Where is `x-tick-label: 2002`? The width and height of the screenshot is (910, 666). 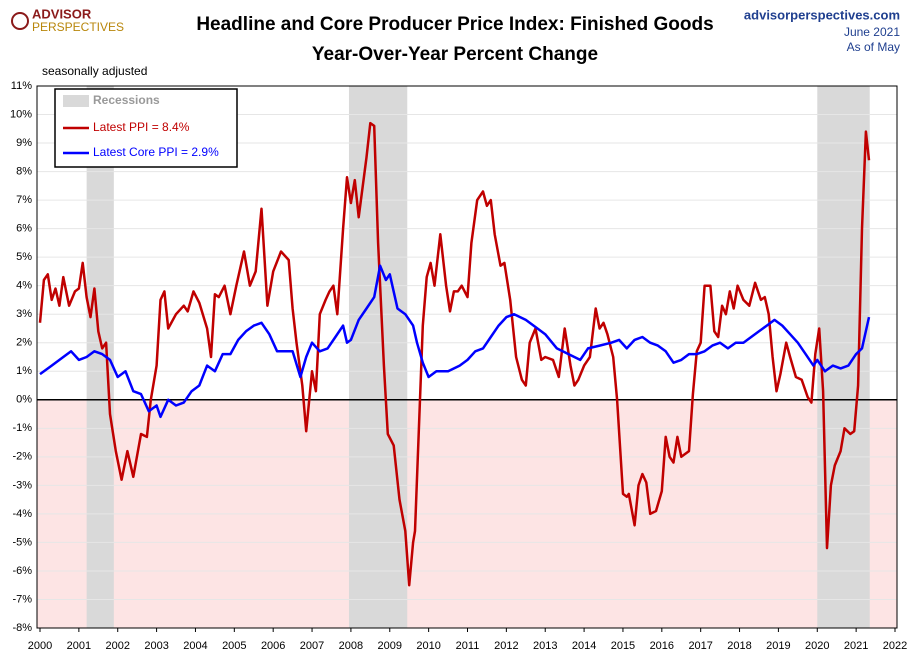 x-tick-label: 2002 is located at coordinates (117, 646).